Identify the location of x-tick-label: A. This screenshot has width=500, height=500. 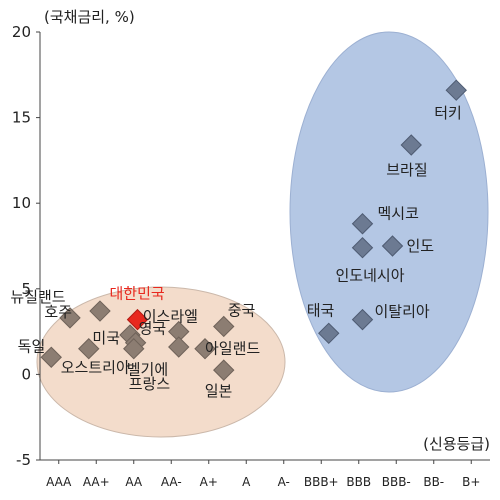
(246, 482).